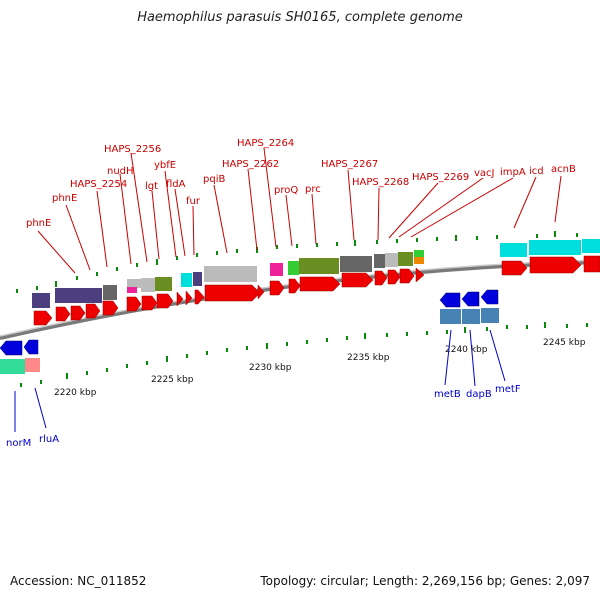  Describe the element at coordinates (165, 165) in the screenshot. I see `gene-label: ybfE` at that location.